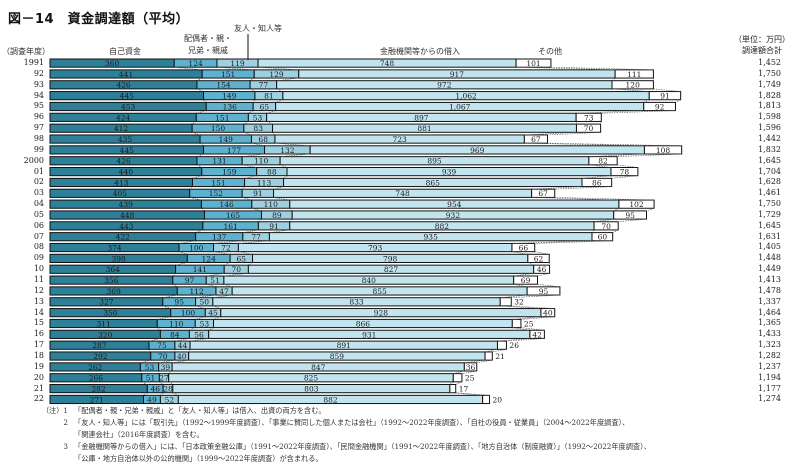 The width and height of the screenshot is (800, 471). I want to click on year-label: 10, so click(38, 269).